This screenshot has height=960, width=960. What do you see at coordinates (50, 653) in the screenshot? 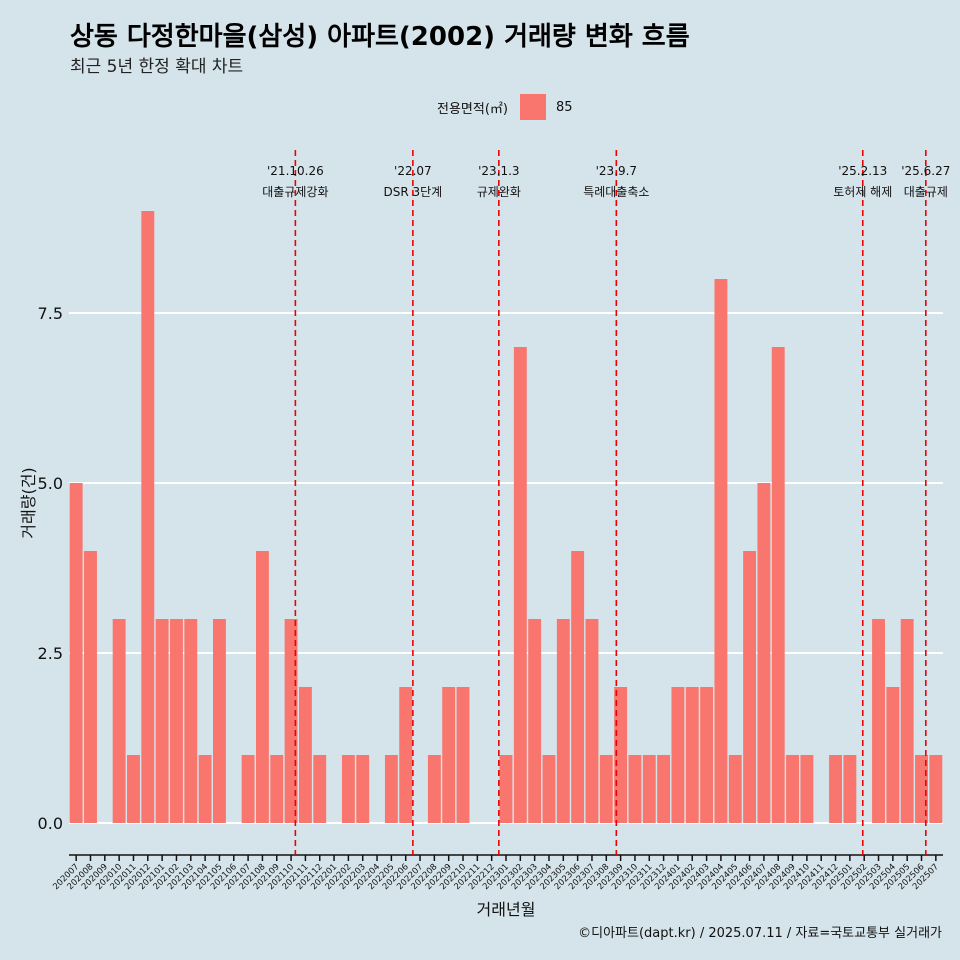
I see `y-tick-label: 2.5` at bounding box center [50, 653].